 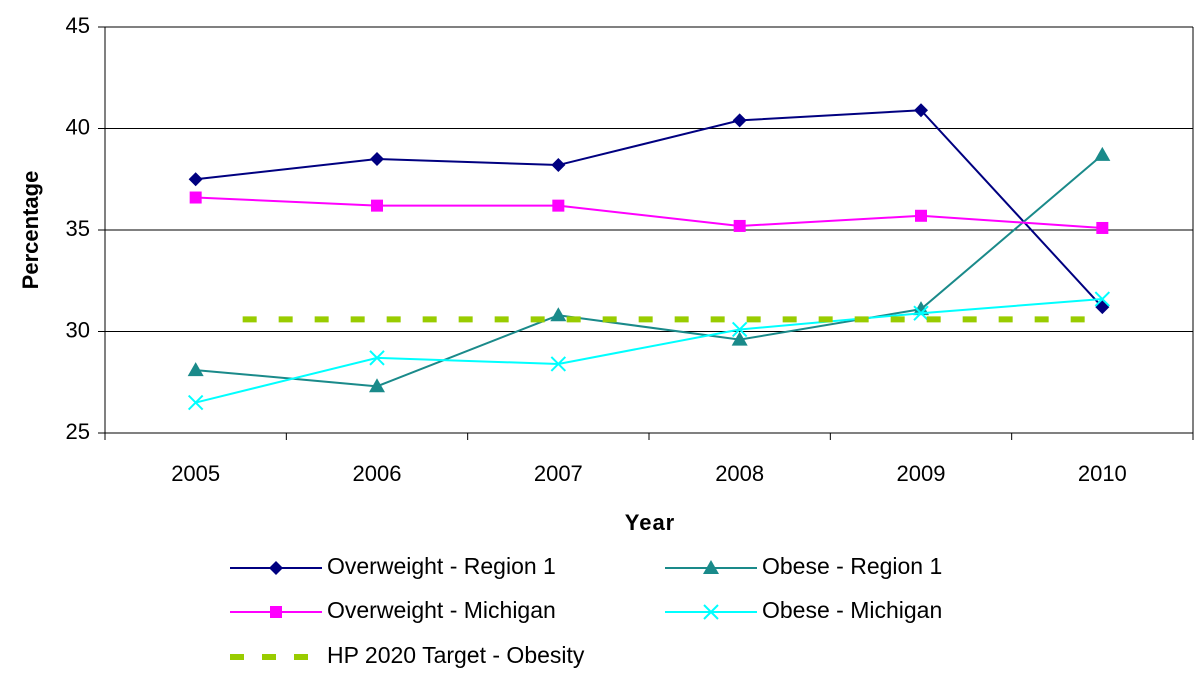 What do you see at coordinates (78, 329) in the screenshot?
I see `y-tick-label: 30` at bounding box center [78, 329].